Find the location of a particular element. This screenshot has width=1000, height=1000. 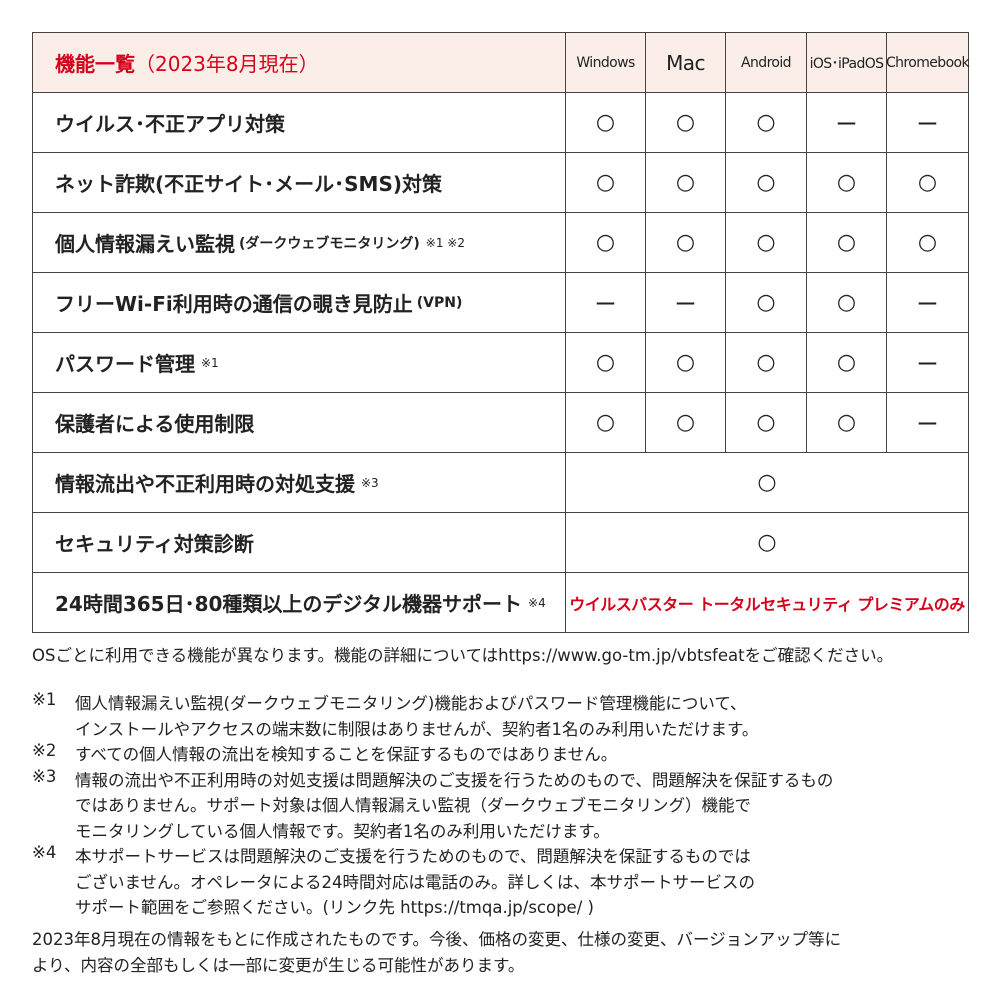

column-header-text: Chromebook is located at coordinates (927, 62).